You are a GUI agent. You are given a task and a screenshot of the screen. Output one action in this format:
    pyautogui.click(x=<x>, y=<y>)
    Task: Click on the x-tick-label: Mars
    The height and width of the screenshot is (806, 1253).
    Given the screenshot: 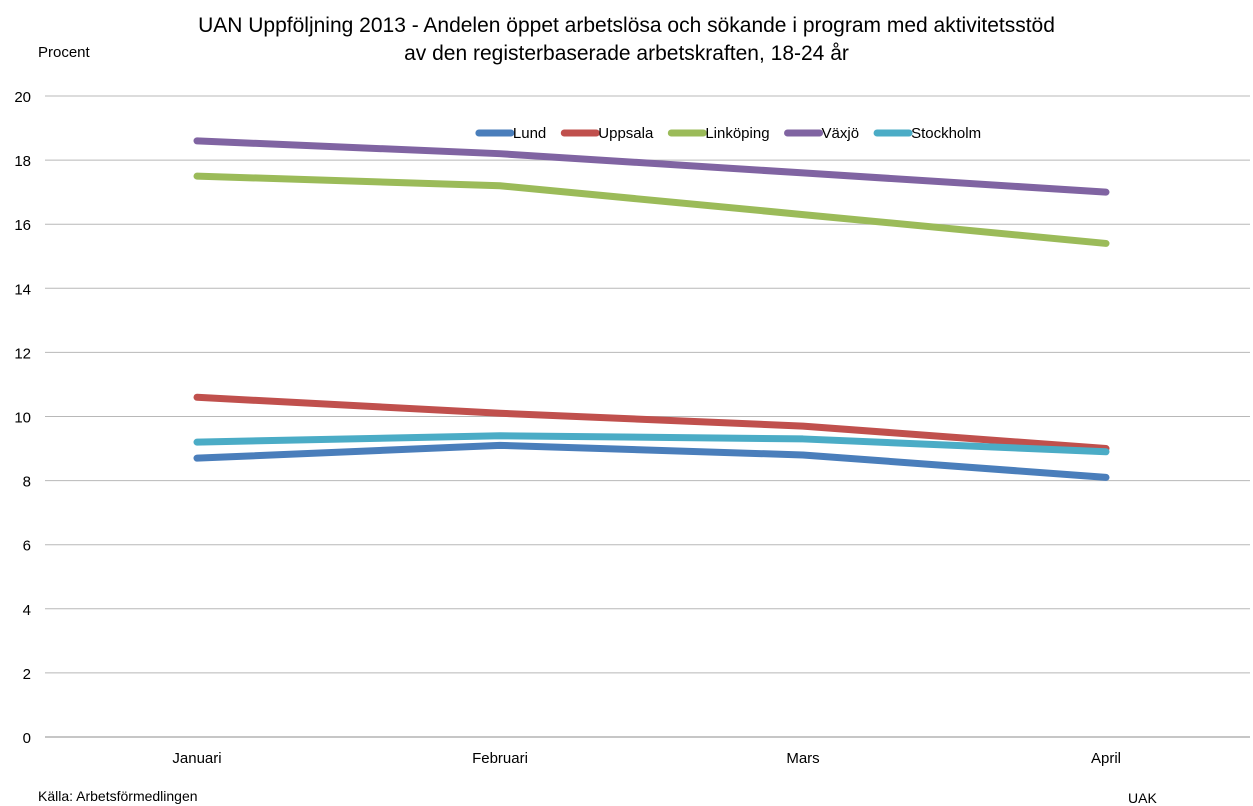 What is the action you would take?
    pyautogui.click(x=802, y=758)
    